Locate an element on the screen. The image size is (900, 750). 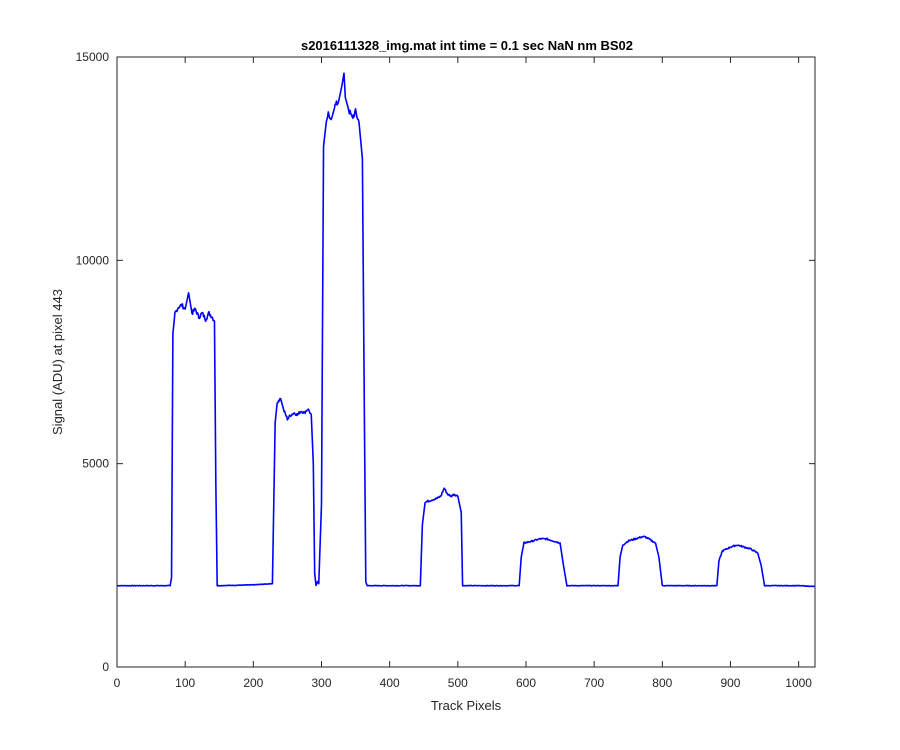
x-tick-label: 400 is located at coordinates (390, 683).